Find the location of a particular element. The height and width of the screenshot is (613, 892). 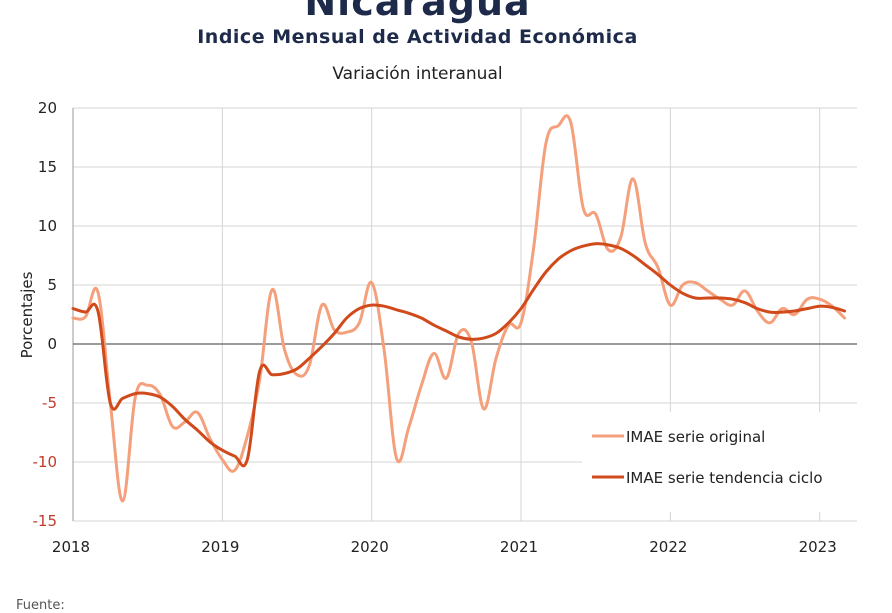

x-tick-label: 2022 is located at coordinates (668, 547).